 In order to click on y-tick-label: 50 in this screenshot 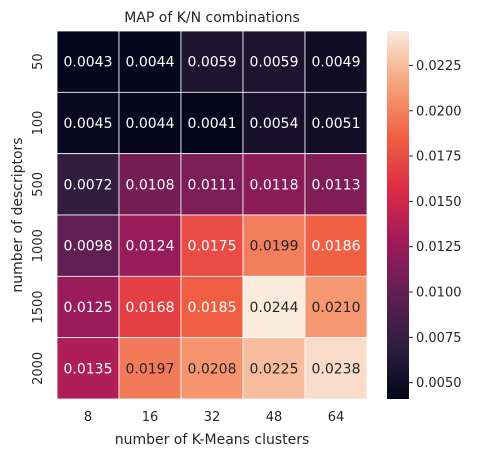, I will do `click(38, 61)`.